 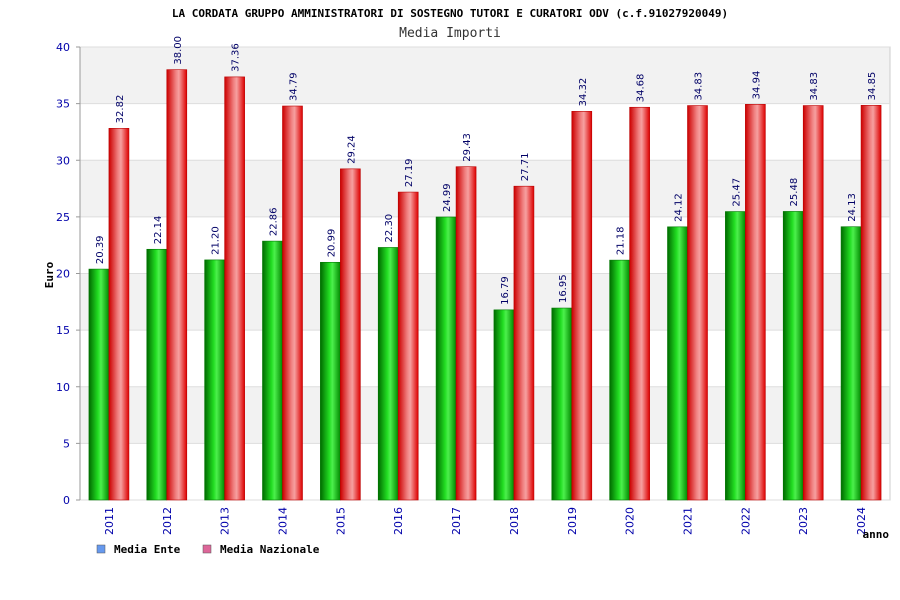 I want to click on chart-subtitle: Media Importi, so click(x=450, y=33).